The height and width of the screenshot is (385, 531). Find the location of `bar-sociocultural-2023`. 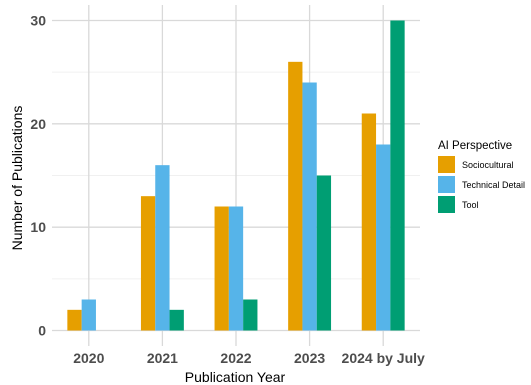

bar-sociocultural-2023 is located at coordinates (295, 196).